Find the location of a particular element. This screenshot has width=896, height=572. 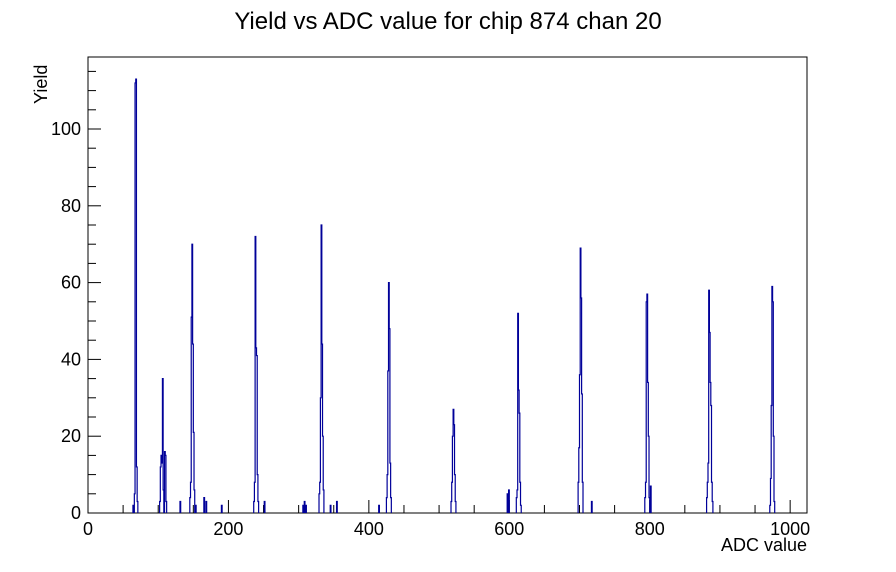

y-axis-label: Yield is located at coordinates (41, 84).